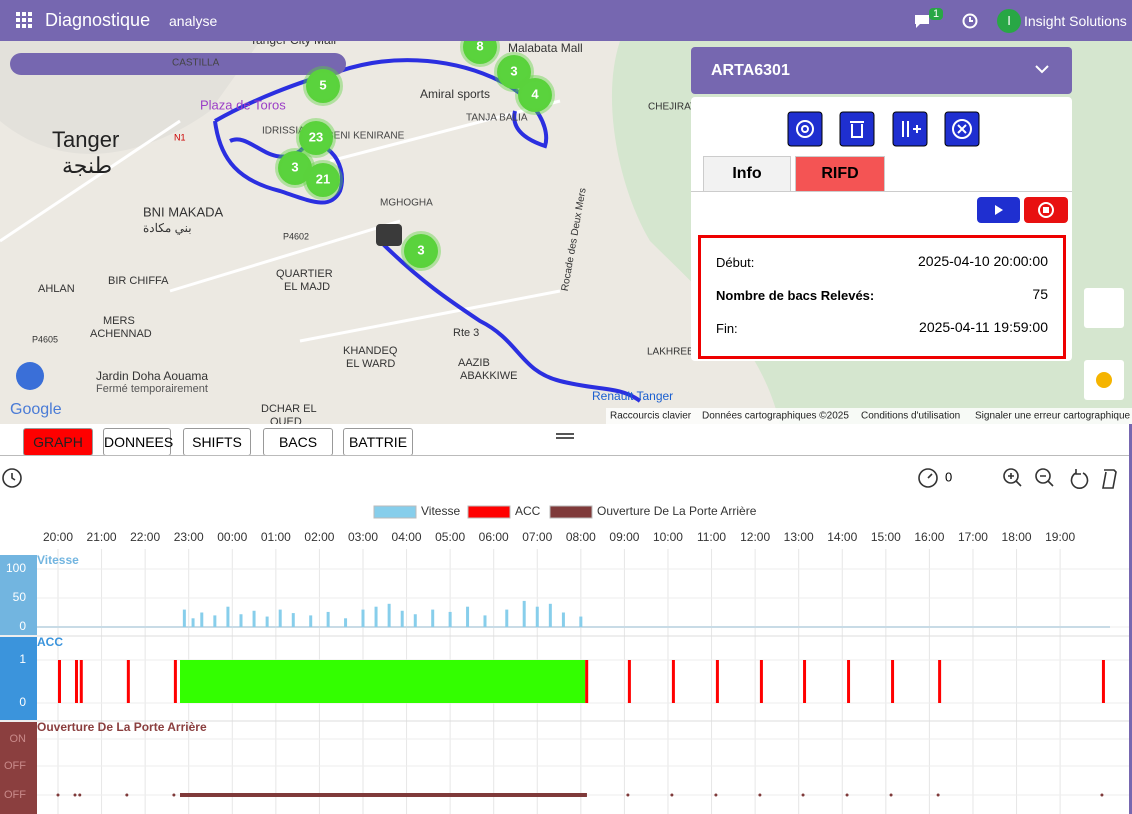 The image size is (1132, 814). I want to click on map-label: CASTILLA, so click(196, 63).